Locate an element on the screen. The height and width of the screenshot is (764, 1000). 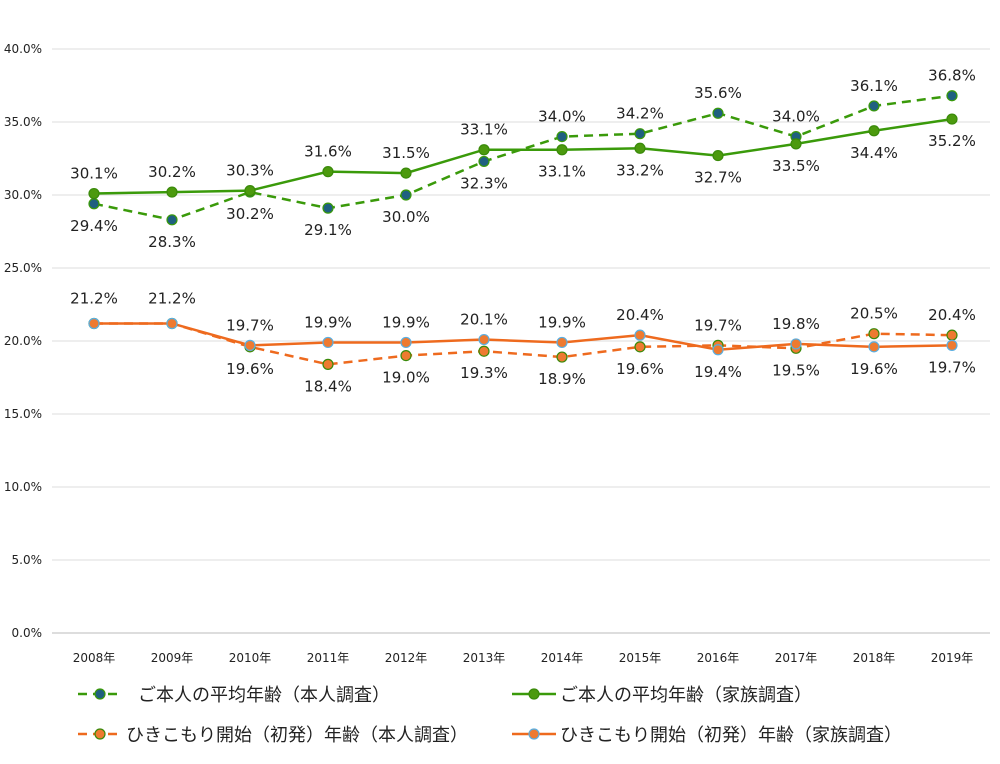
y-tick-label: 40.0% is located at coordinates (23, 49).